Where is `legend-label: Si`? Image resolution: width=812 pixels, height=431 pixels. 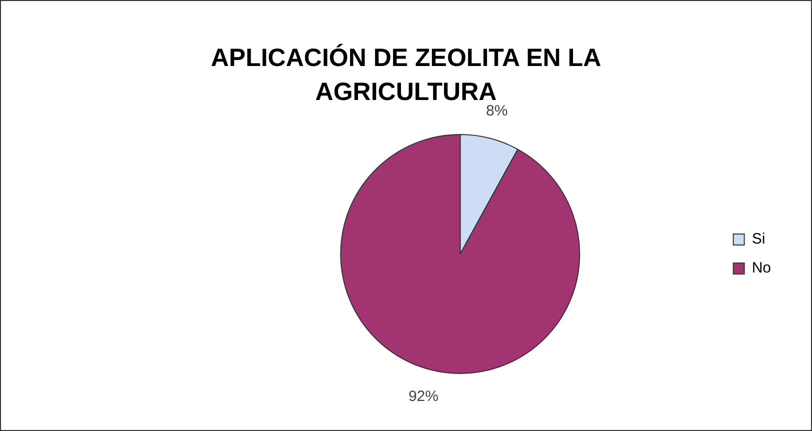 legend-label: Si is located at coordinates (759, 239).